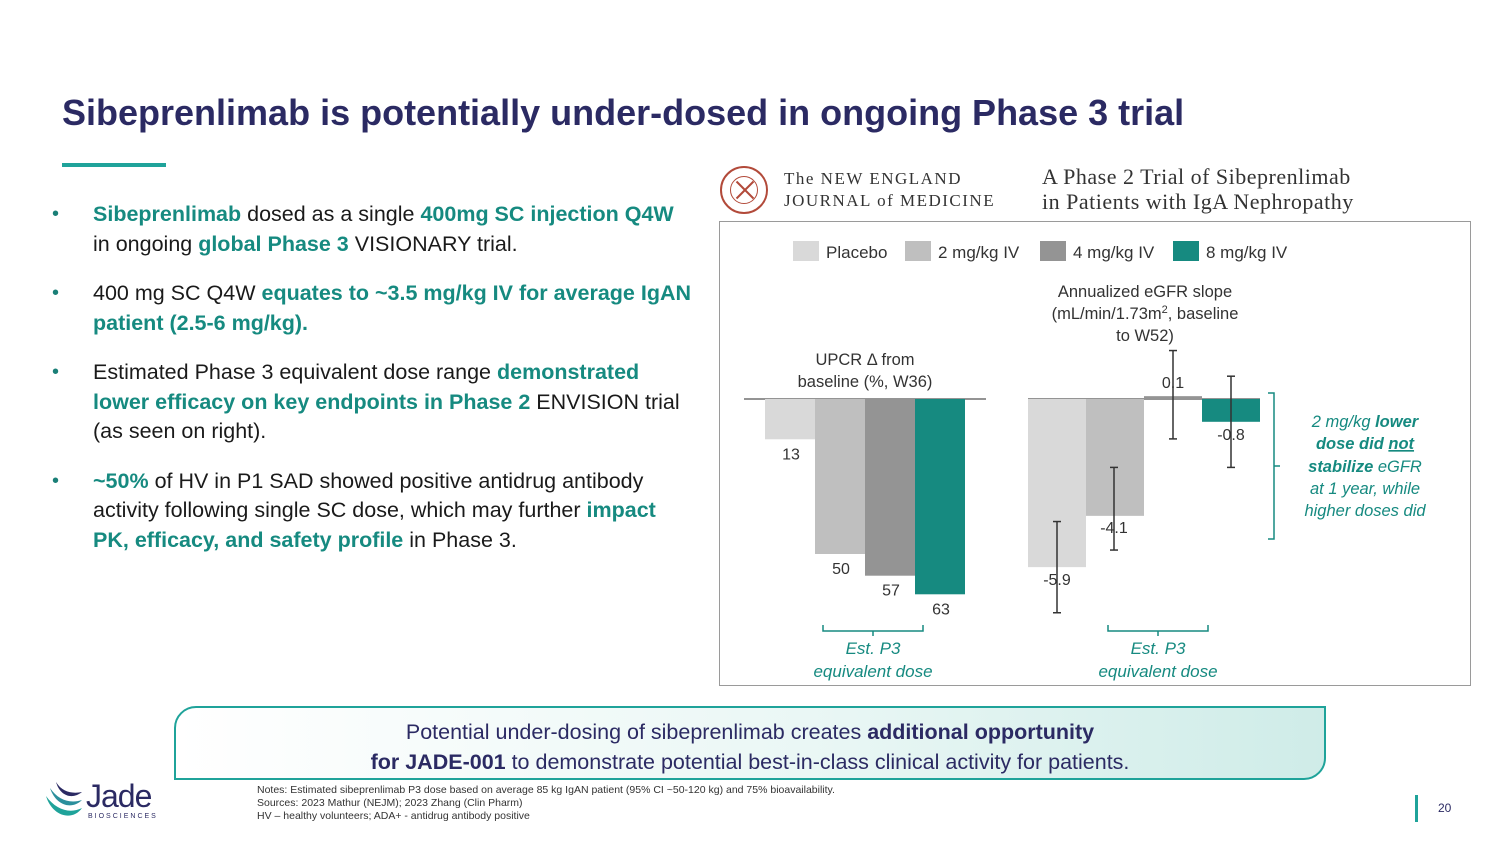 The image size is (1500, 844). Describe the element at coordinates (891, 591) in the screenshot. I see `chart1-value-label: 57` at that location.